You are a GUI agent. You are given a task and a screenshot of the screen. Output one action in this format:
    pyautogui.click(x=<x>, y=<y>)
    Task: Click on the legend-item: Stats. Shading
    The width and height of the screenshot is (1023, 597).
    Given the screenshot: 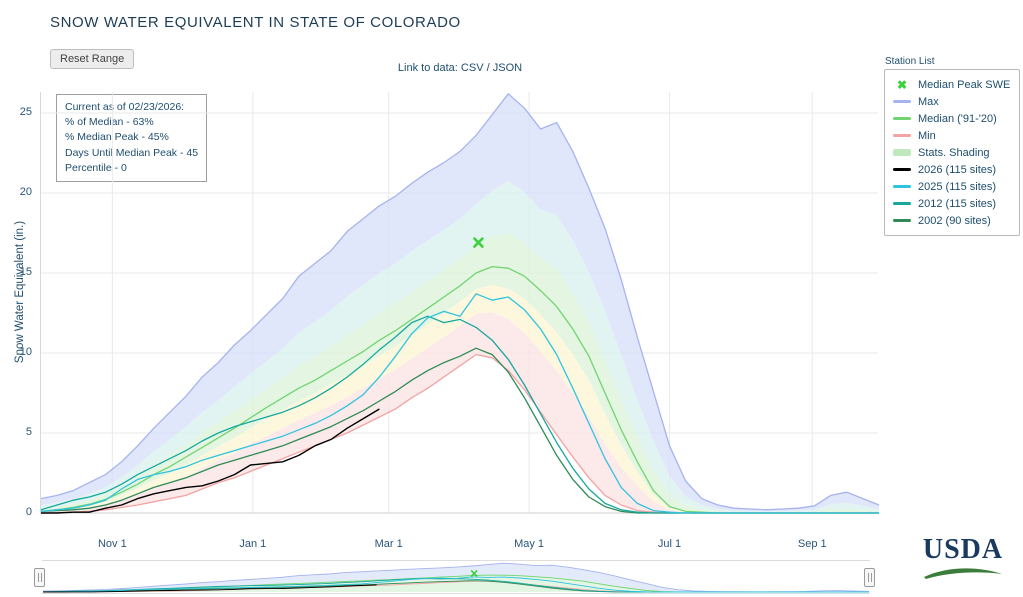 What is the action you would take?
    pyautogui.click(x=953, y=152)
    